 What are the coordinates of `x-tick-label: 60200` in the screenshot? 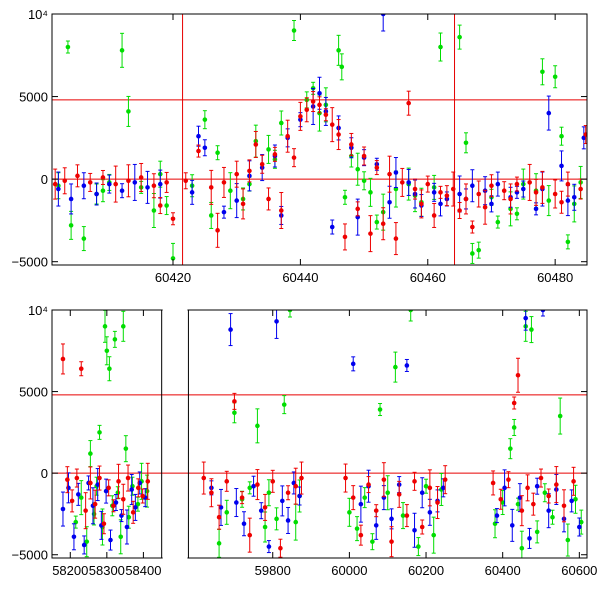 It's located at (426, 570).